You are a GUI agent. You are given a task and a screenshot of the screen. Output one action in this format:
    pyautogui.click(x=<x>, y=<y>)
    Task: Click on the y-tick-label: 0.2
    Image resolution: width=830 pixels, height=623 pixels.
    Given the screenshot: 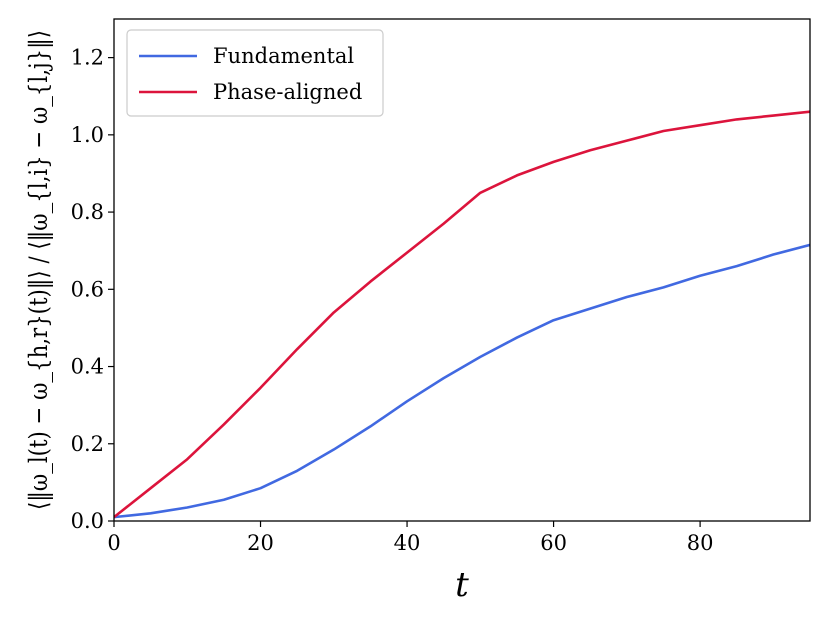 What is the action you would take?
    pyautogui.click(x=87, y=444)
    